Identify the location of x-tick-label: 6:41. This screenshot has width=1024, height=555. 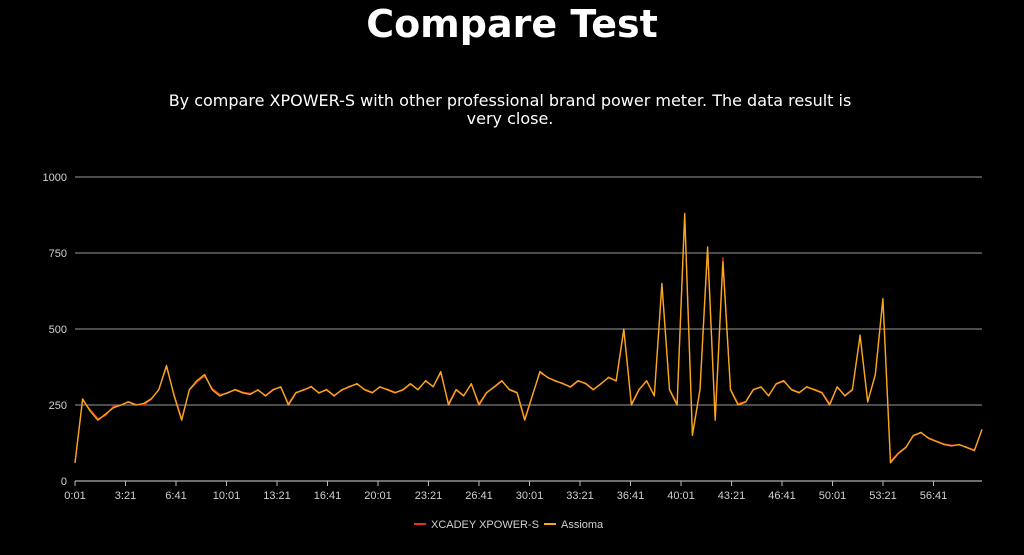
(175, 496).